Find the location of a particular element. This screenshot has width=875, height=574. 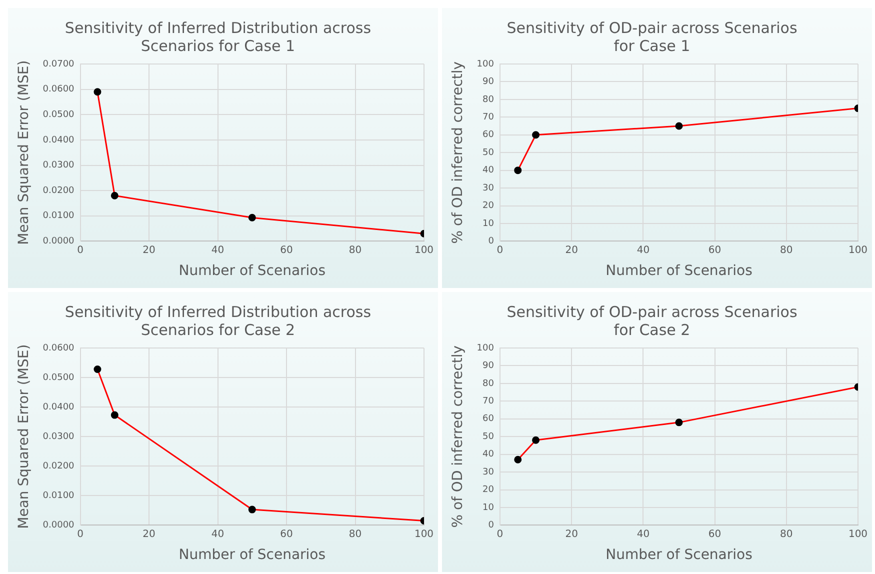

y-tick-label: 0.0700 is located at coordinates (58, 64).